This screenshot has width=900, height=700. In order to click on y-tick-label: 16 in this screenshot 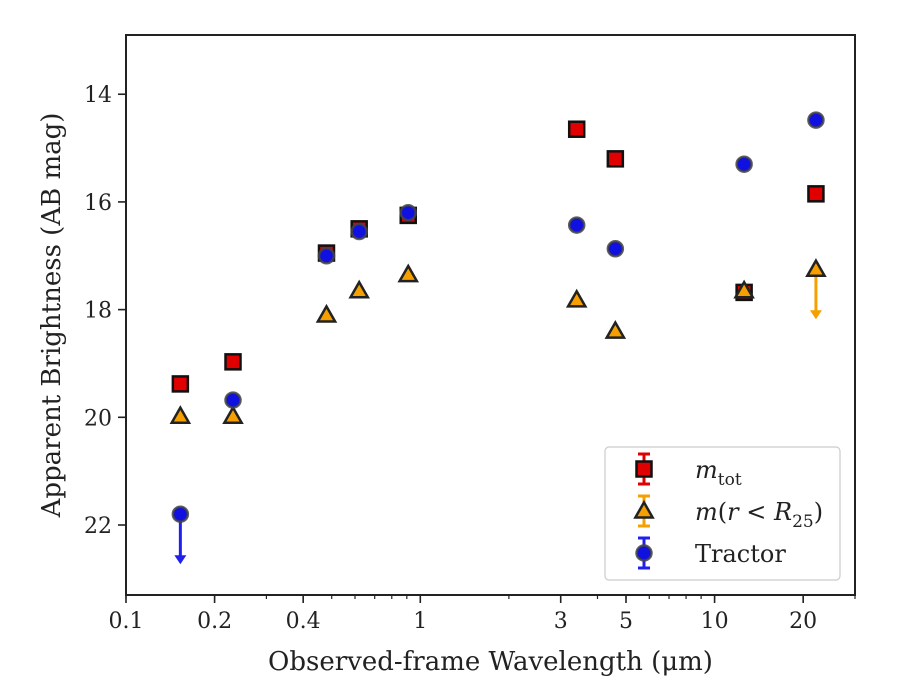, I will do `click(98, 203)`.